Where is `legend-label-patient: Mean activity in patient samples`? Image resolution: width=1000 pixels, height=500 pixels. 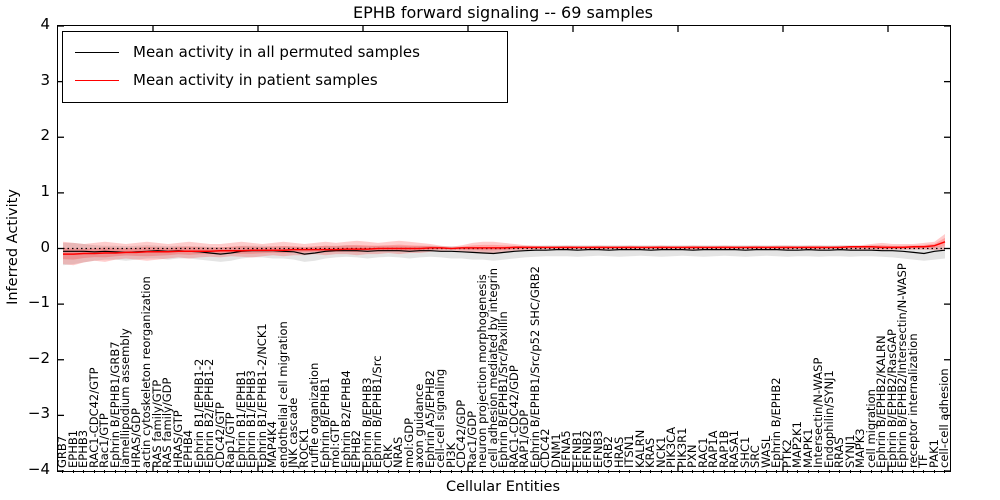 legend-label-patient: Mean activity in patient samples is located at coordinates (255, 80).